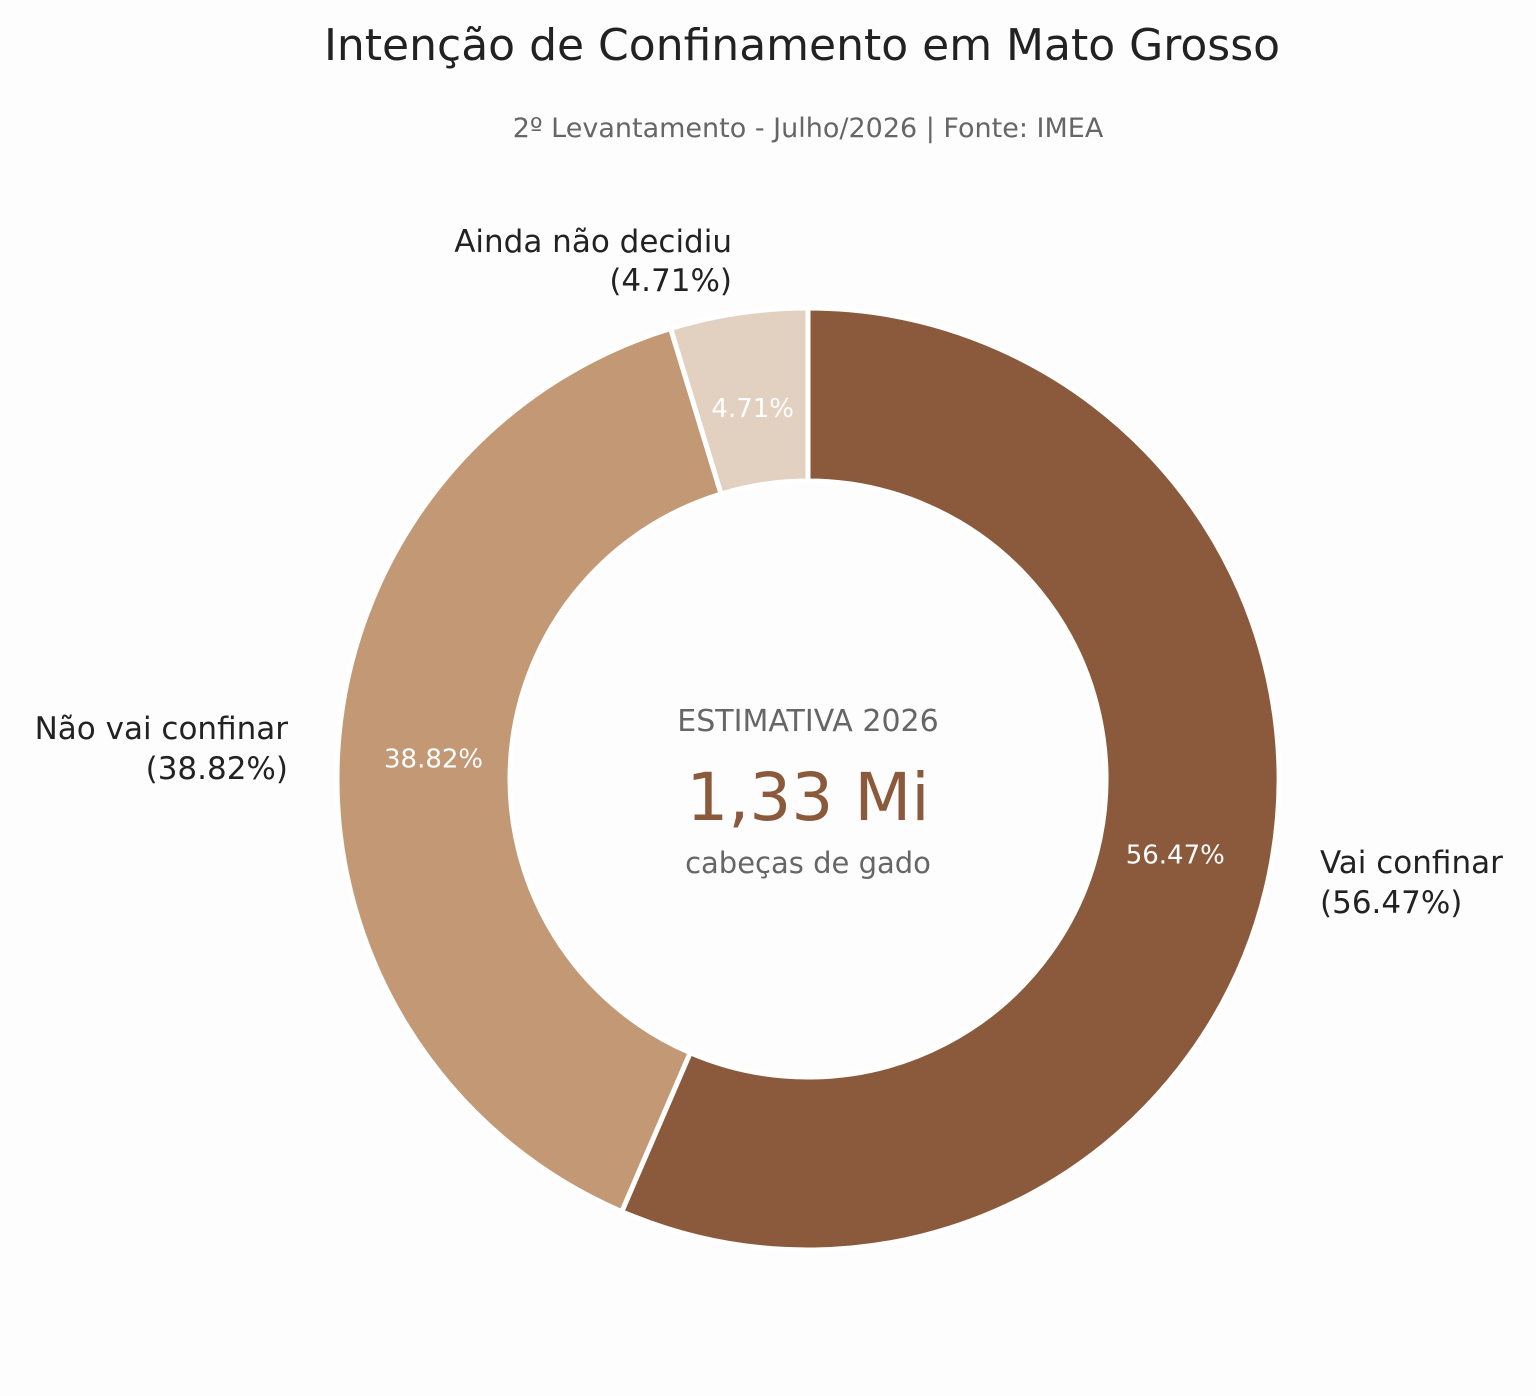 The image size is (1536, 1396). What do you see at coordinates (670, 281) in the screenshot?
I see `slice-outer-percent-label: (4.71%)` at bounding box center [670, 281].